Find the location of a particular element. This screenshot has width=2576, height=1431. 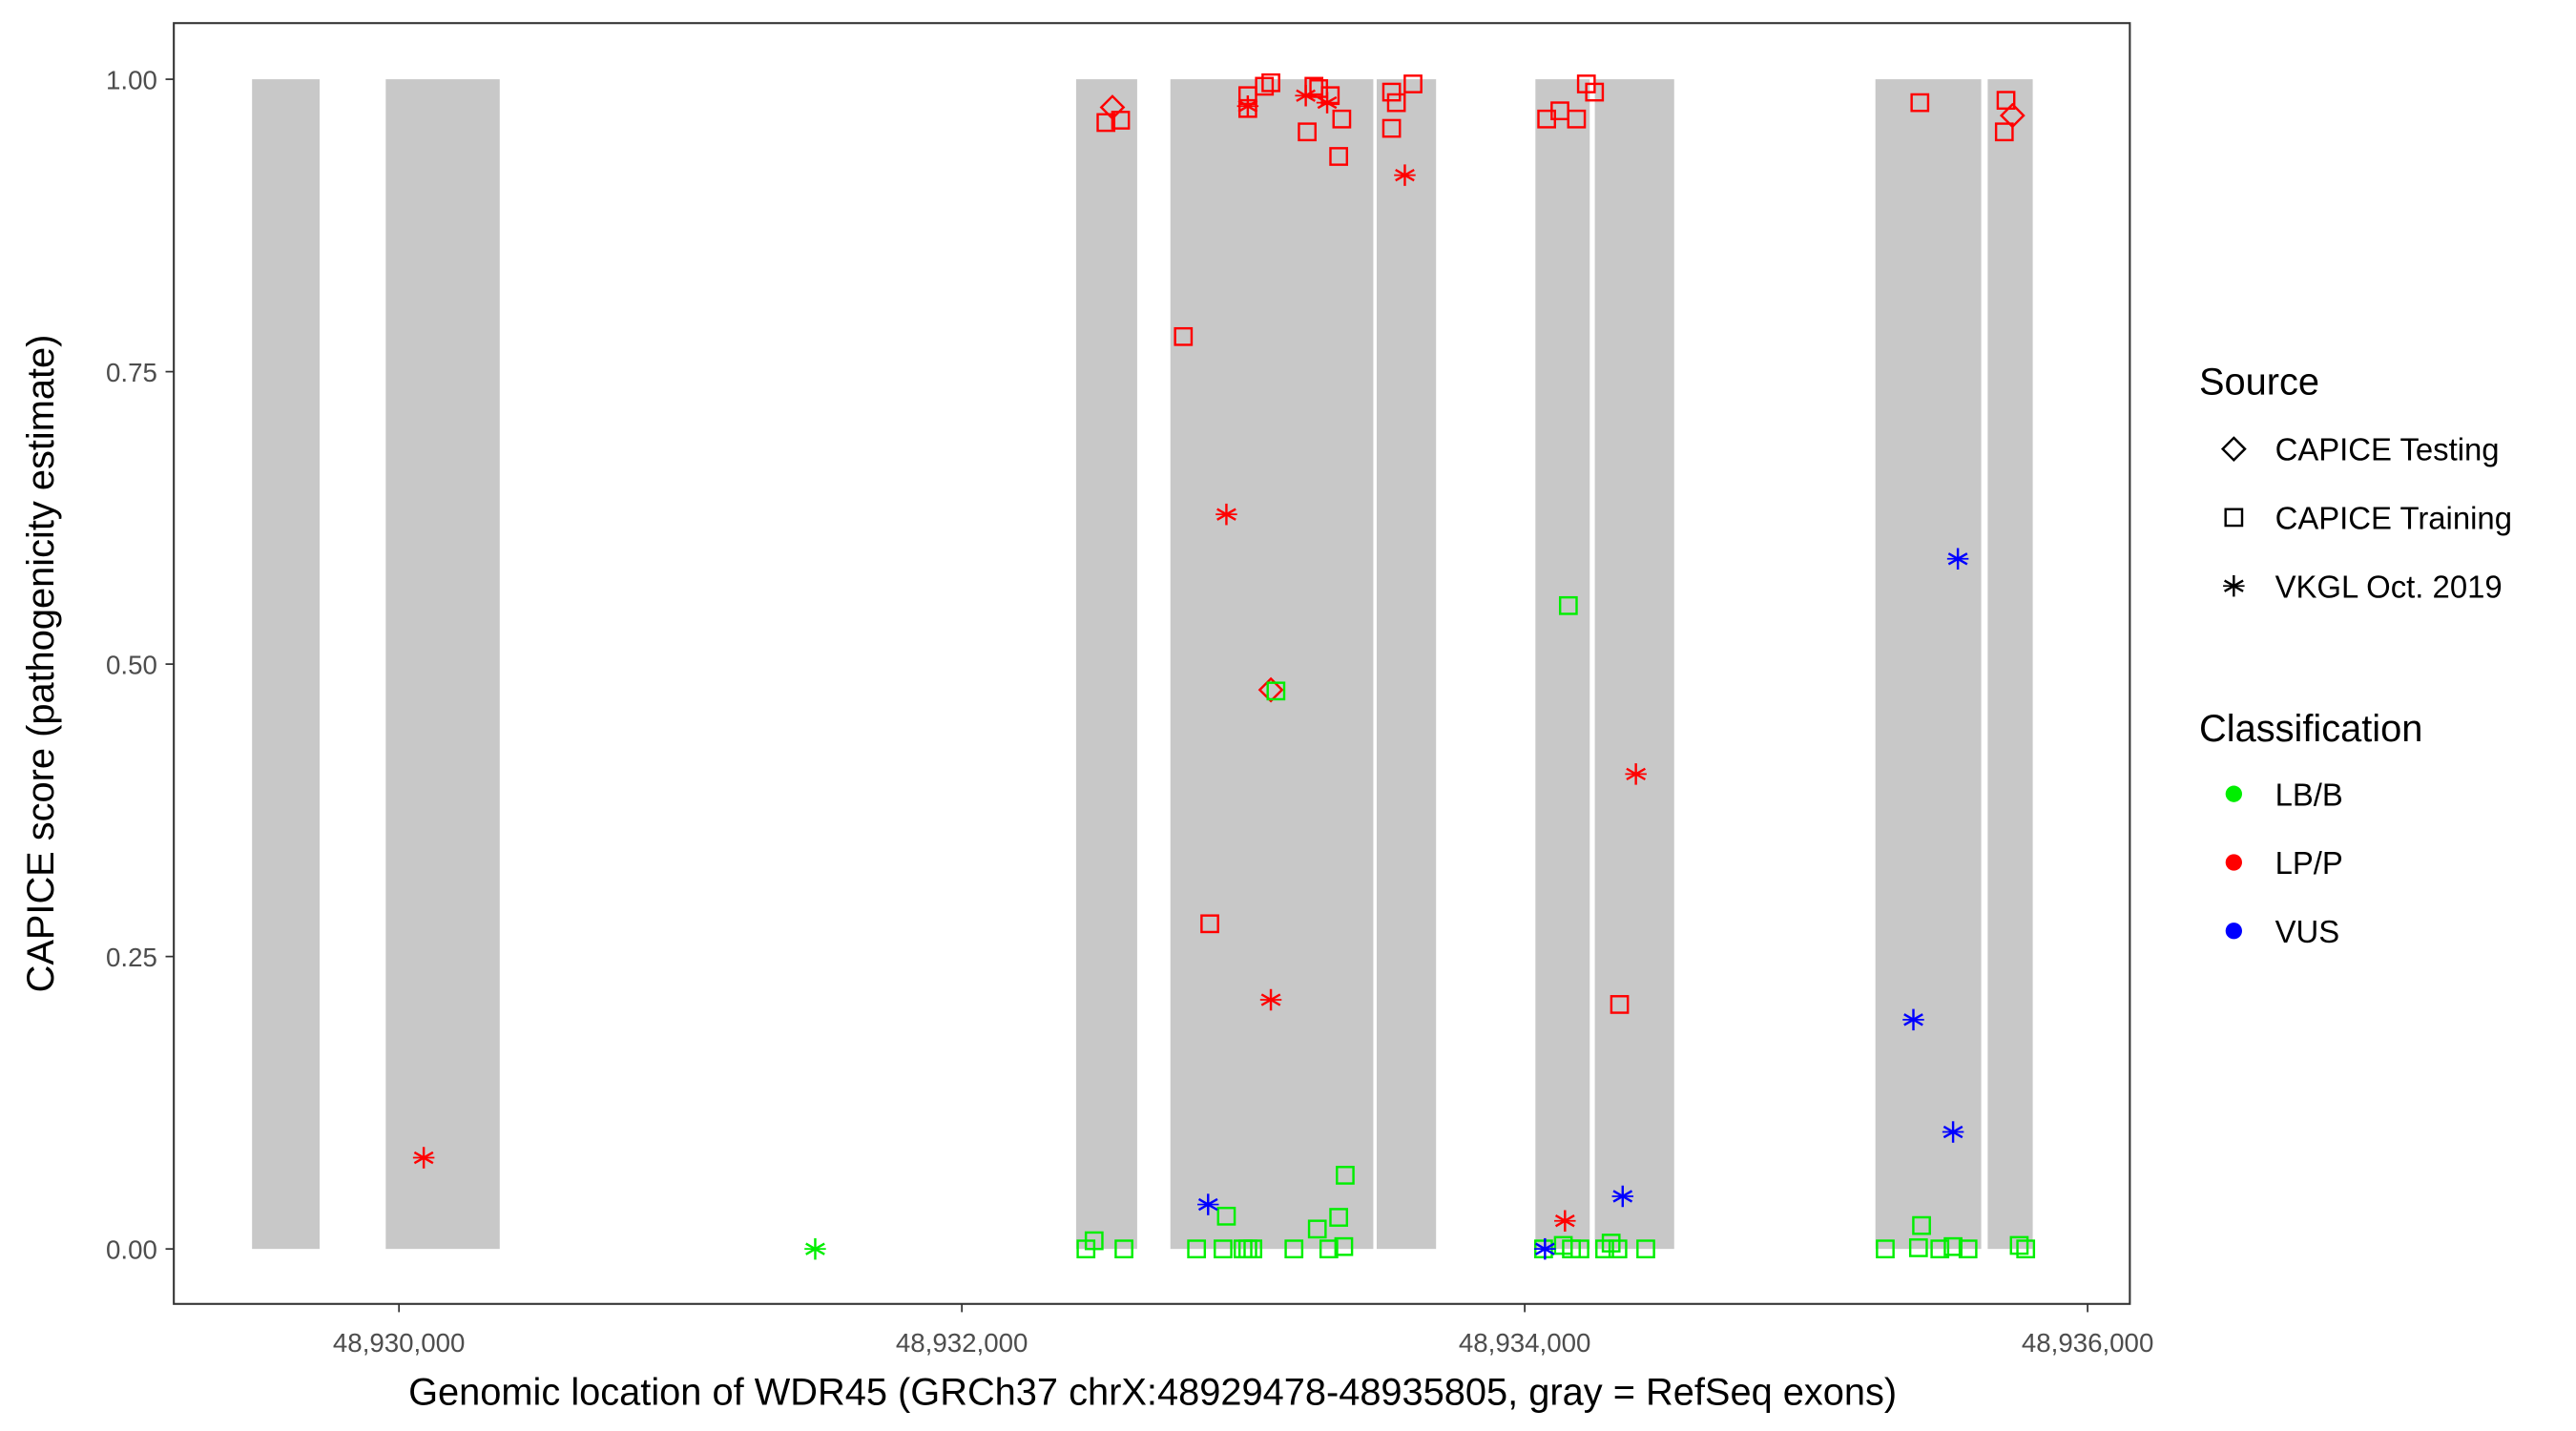

data-point-diamond-lpp is located at coordinates (1270, 689).